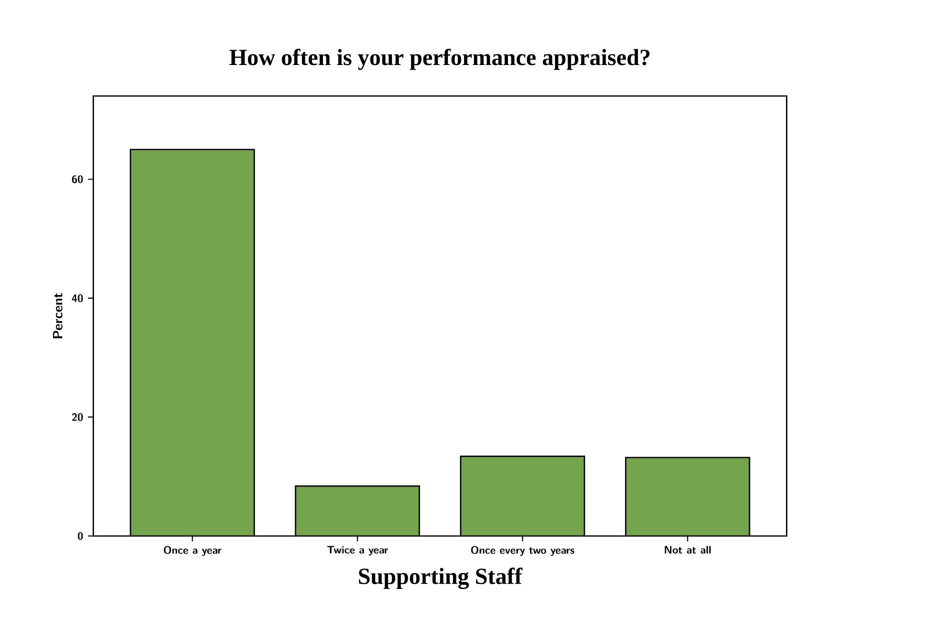 The height and width of the screenshot is (636, 936). I want to click on x-tick-label: Twice a year, so click(357, 551).